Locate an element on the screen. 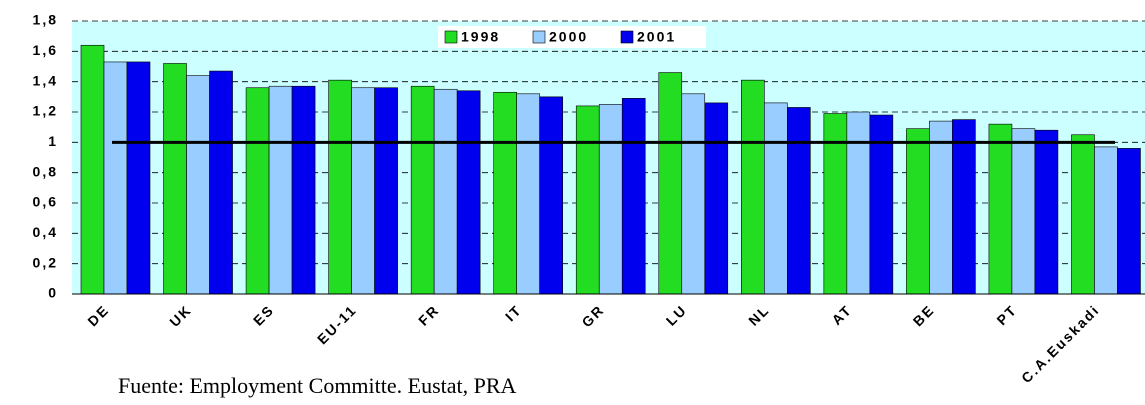  legend-box is located at coordinates (572, 37).